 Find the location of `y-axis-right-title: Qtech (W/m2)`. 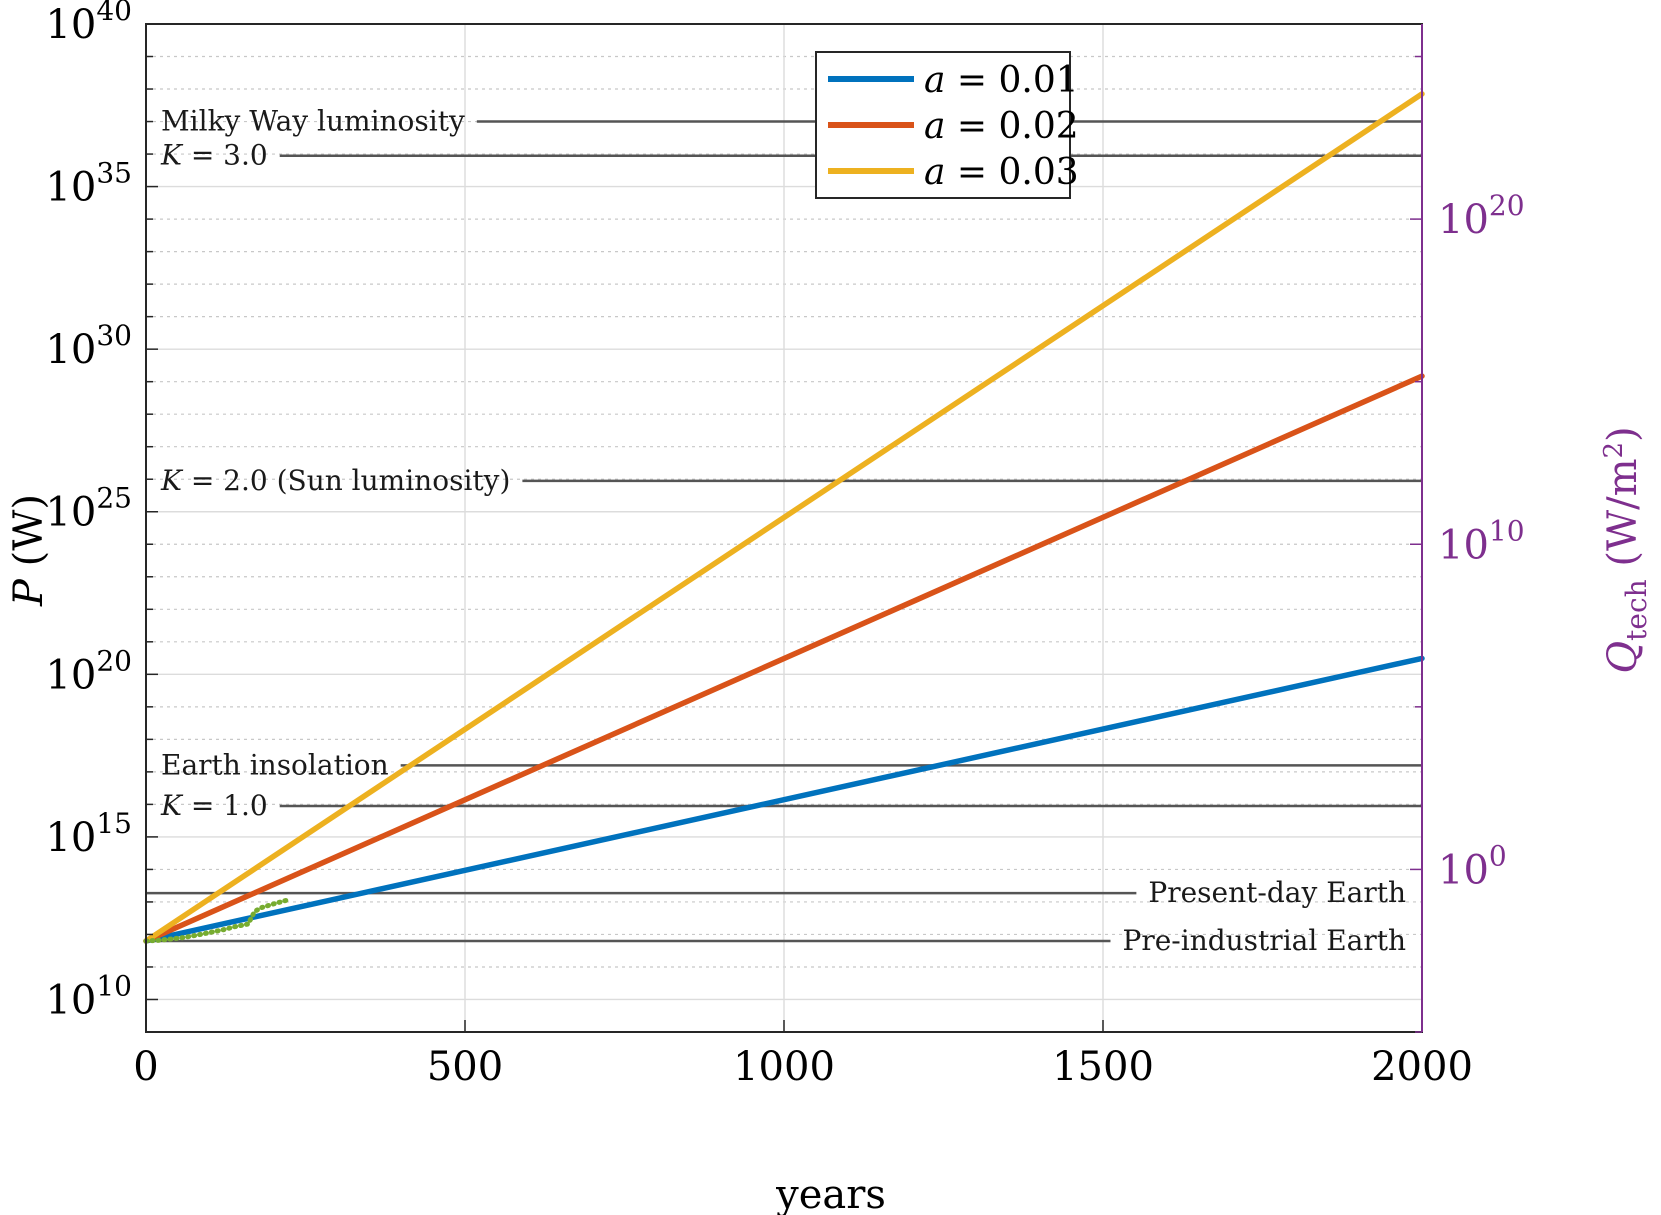

y-axis-right-title: Qtech (W/m2) is located at coordinates (1626, 549).